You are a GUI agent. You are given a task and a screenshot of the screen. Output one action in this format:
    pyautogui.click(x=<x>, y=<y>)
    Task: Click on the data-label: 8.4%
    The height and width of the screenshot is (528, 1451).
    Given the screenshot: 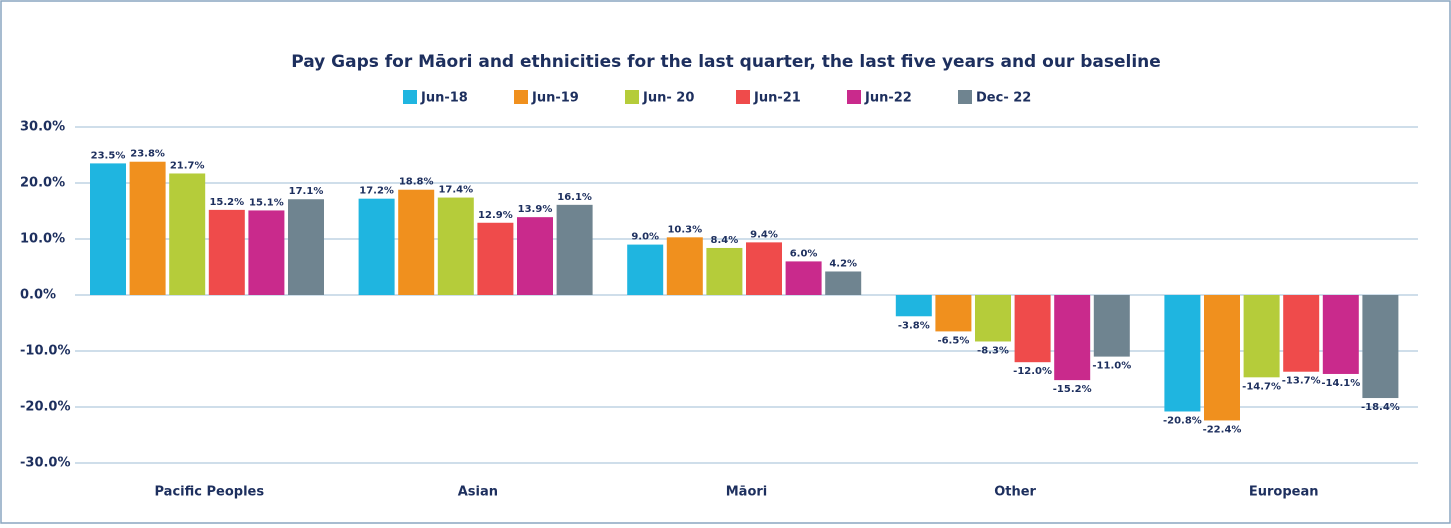 What is the action you would take?
    pyautogui.click(x=725, y=240)
    